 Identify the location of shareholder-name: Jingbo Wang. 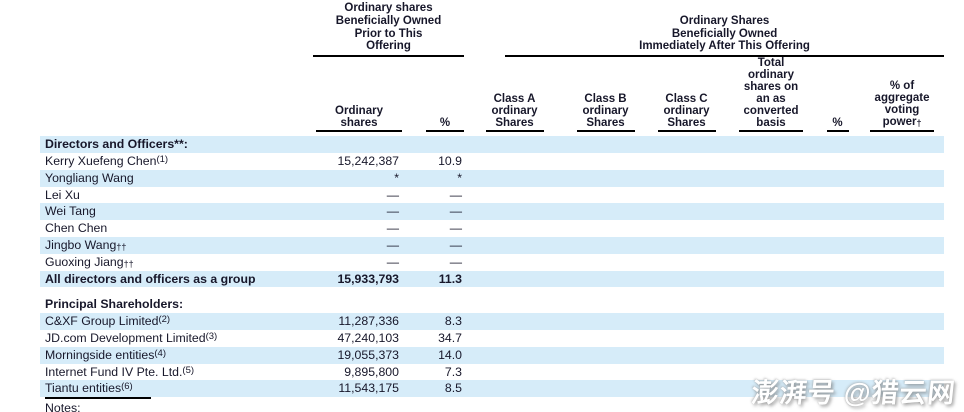
(81, 244).